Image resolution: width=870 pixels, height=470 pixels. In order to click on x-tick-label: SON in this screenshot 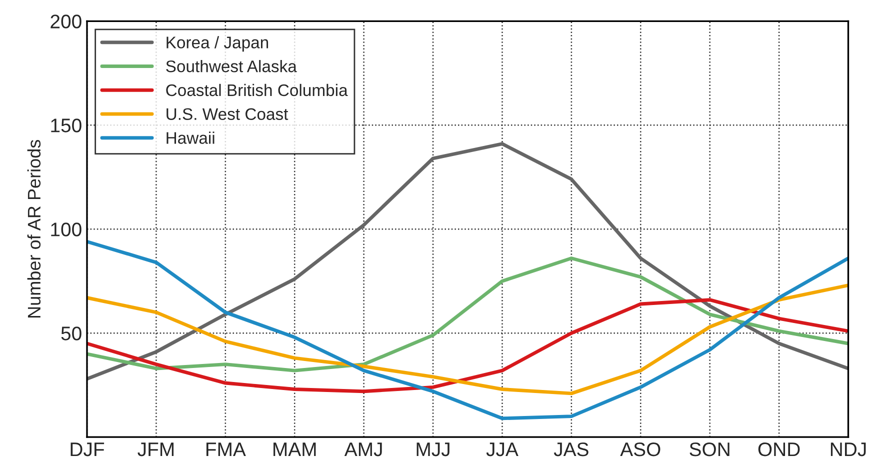, I will do `click(710, 449)`.